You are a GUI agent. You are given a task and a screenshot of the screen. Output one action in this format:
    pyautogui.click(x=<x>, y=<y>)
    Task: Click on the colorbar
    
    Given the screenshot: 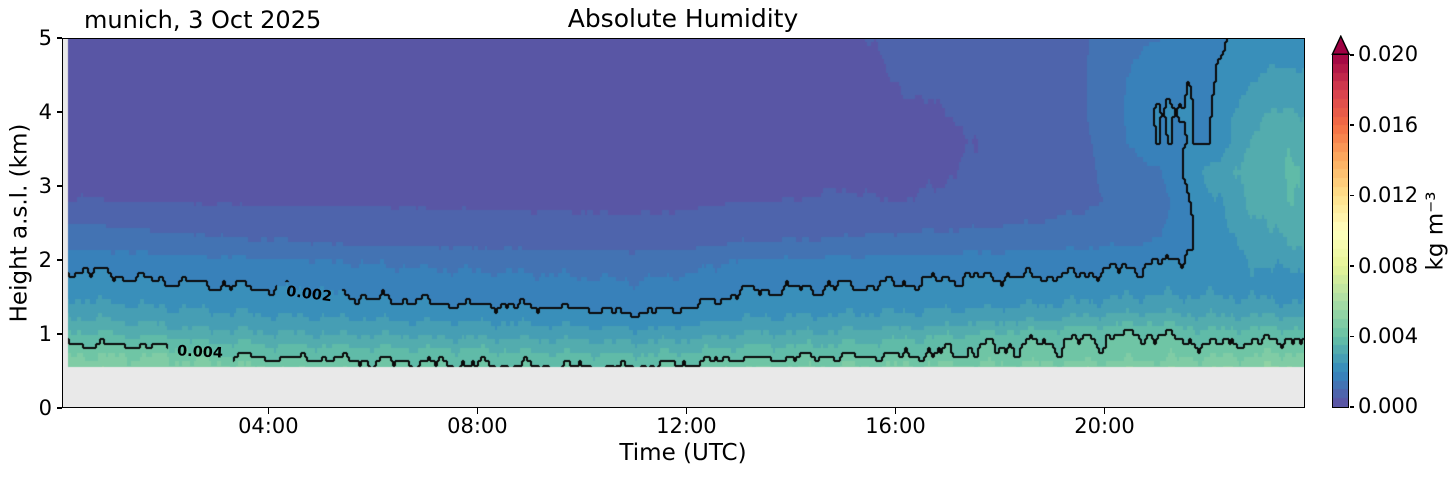 What is the action you would take?
    pyautogui.click(x=1340, y=231)
    